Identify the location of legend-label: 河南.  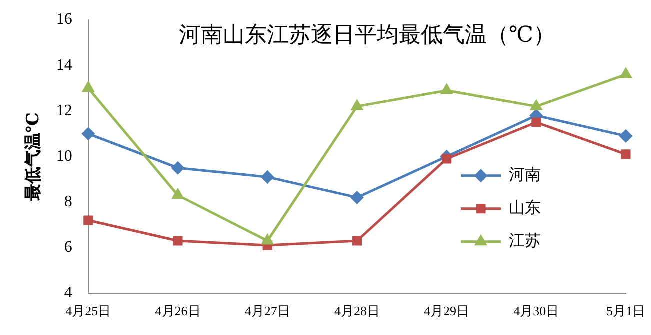
(525, 175).